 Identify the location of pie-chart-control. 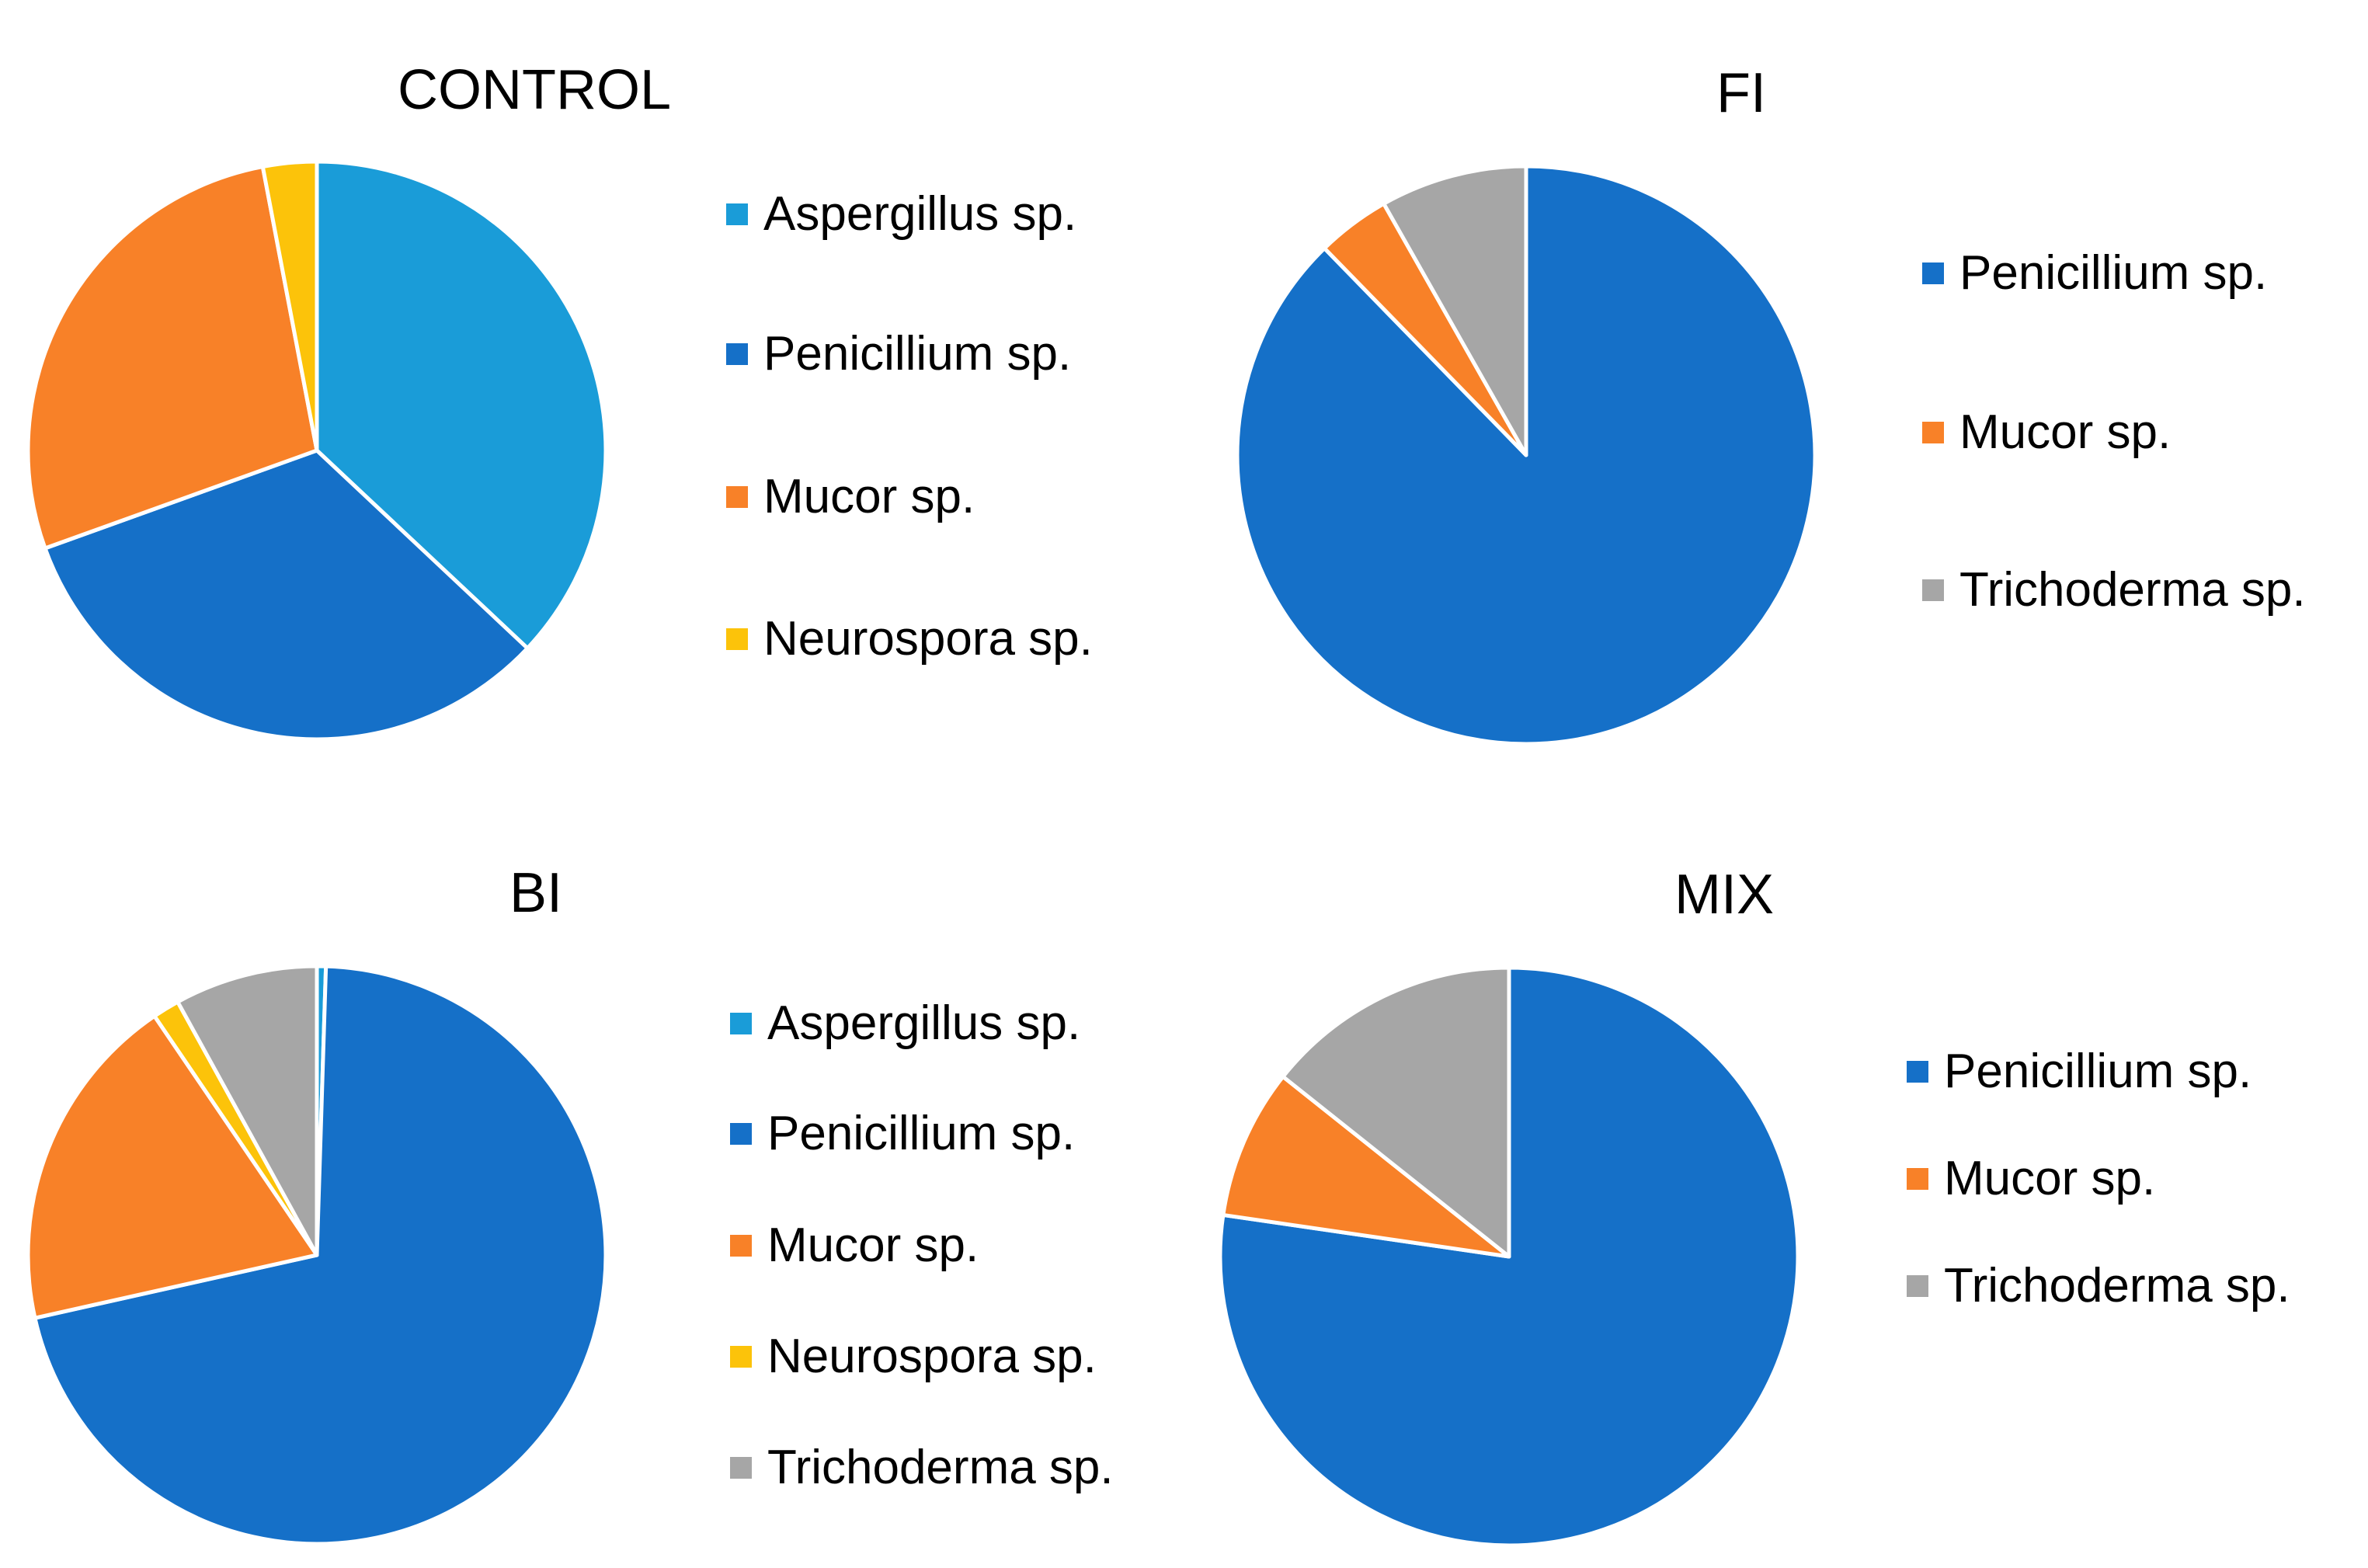
(317, 451).